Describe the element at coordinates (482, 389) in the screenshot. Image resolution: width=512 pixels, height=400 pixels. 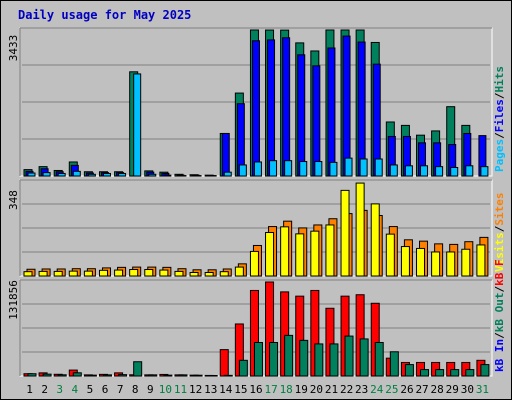
I see `x-tick-label: 31` at that location.